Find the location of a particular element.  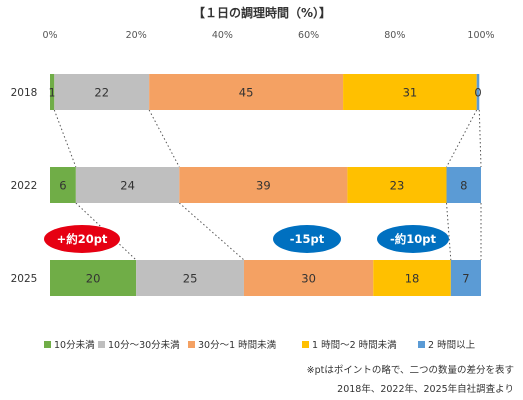

category-labels: 2018 2022 2025 is located at coordinates (24, 186).